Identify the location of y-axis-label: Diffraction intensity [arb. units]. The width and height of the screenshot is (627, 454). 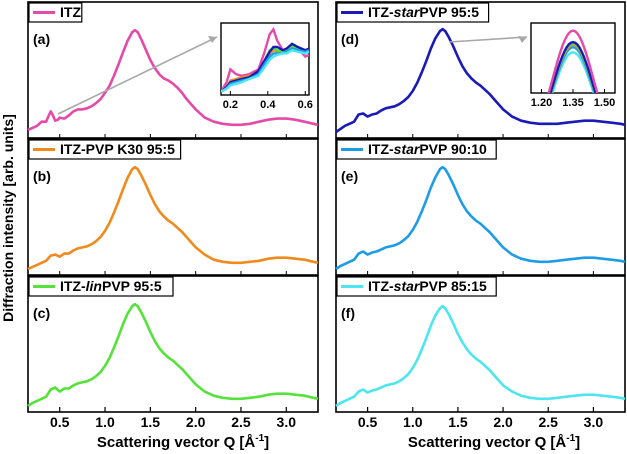
(8, 218).